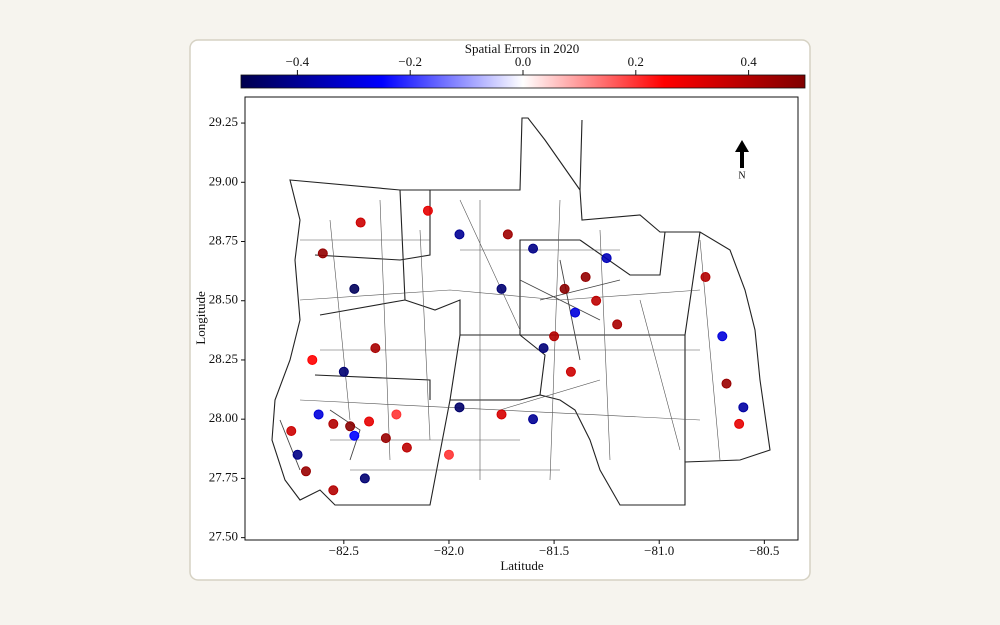 The width and height of the screenshot is (1000, 625). Describe the element at coordinates (764, 550) in the screenshot. I see `x-tick-label: −80.5` at that location.